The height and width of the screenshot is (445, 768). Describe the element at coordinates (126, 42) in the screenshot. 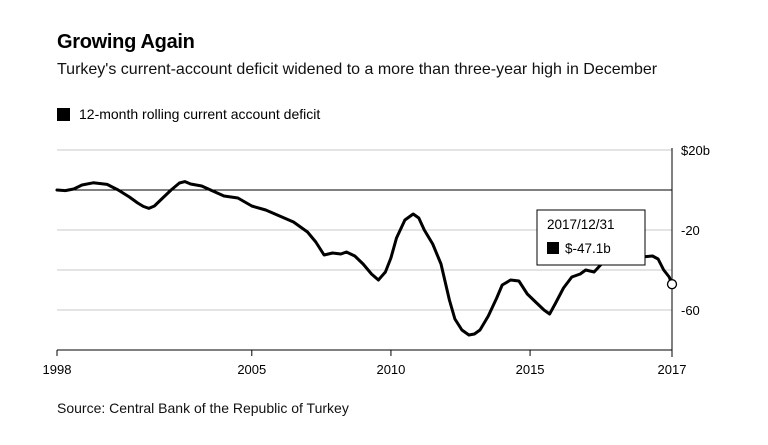

I see `chart-title: Growing Again` at that location.